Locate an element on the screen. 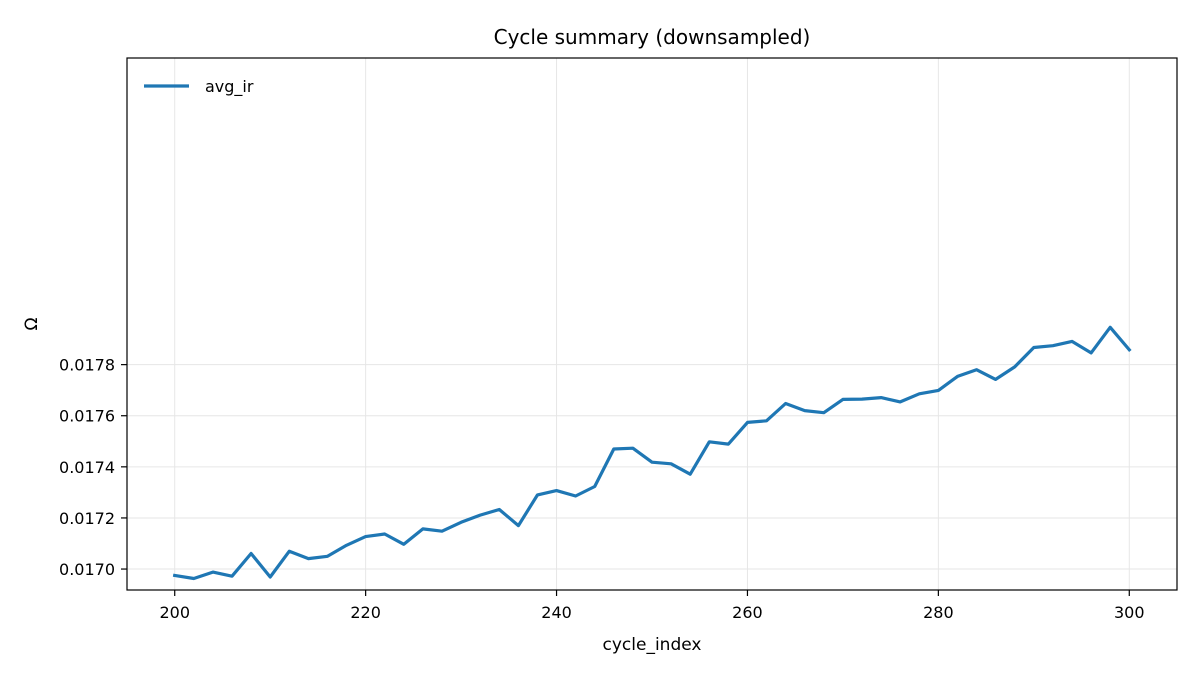 The height and width of the screenshot is (675, 1200). chart-title: Cycle summary (downsampled) is located at coordinates (652, 37).